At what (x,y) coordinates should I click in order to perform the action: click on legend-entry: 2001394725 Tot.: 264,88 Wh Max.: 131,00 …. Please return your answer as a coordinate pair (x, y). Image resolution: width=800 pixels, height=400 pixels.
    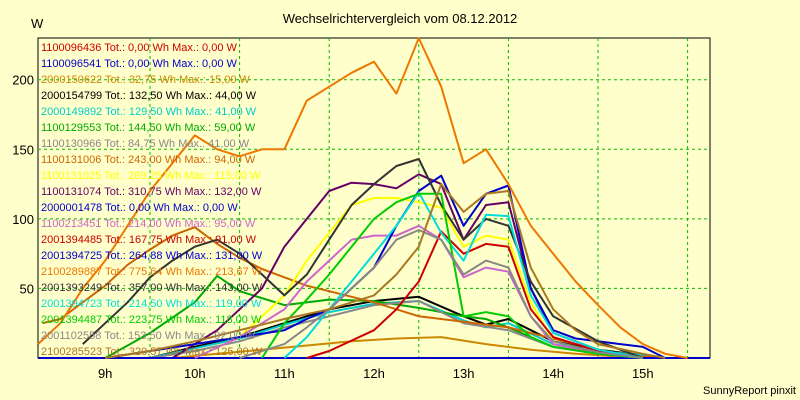
    Looking at the image, I should click on (152, 256).